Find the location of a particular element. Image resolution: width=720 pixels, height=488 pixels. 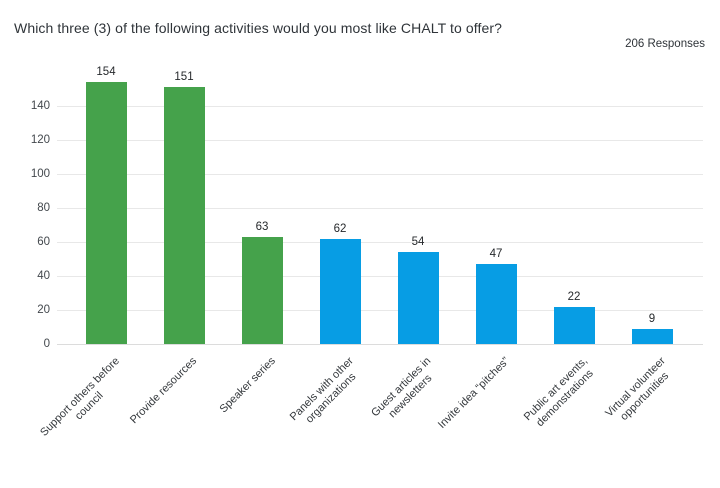

bar-value-label: 22 is located at coordinates (574, 297).